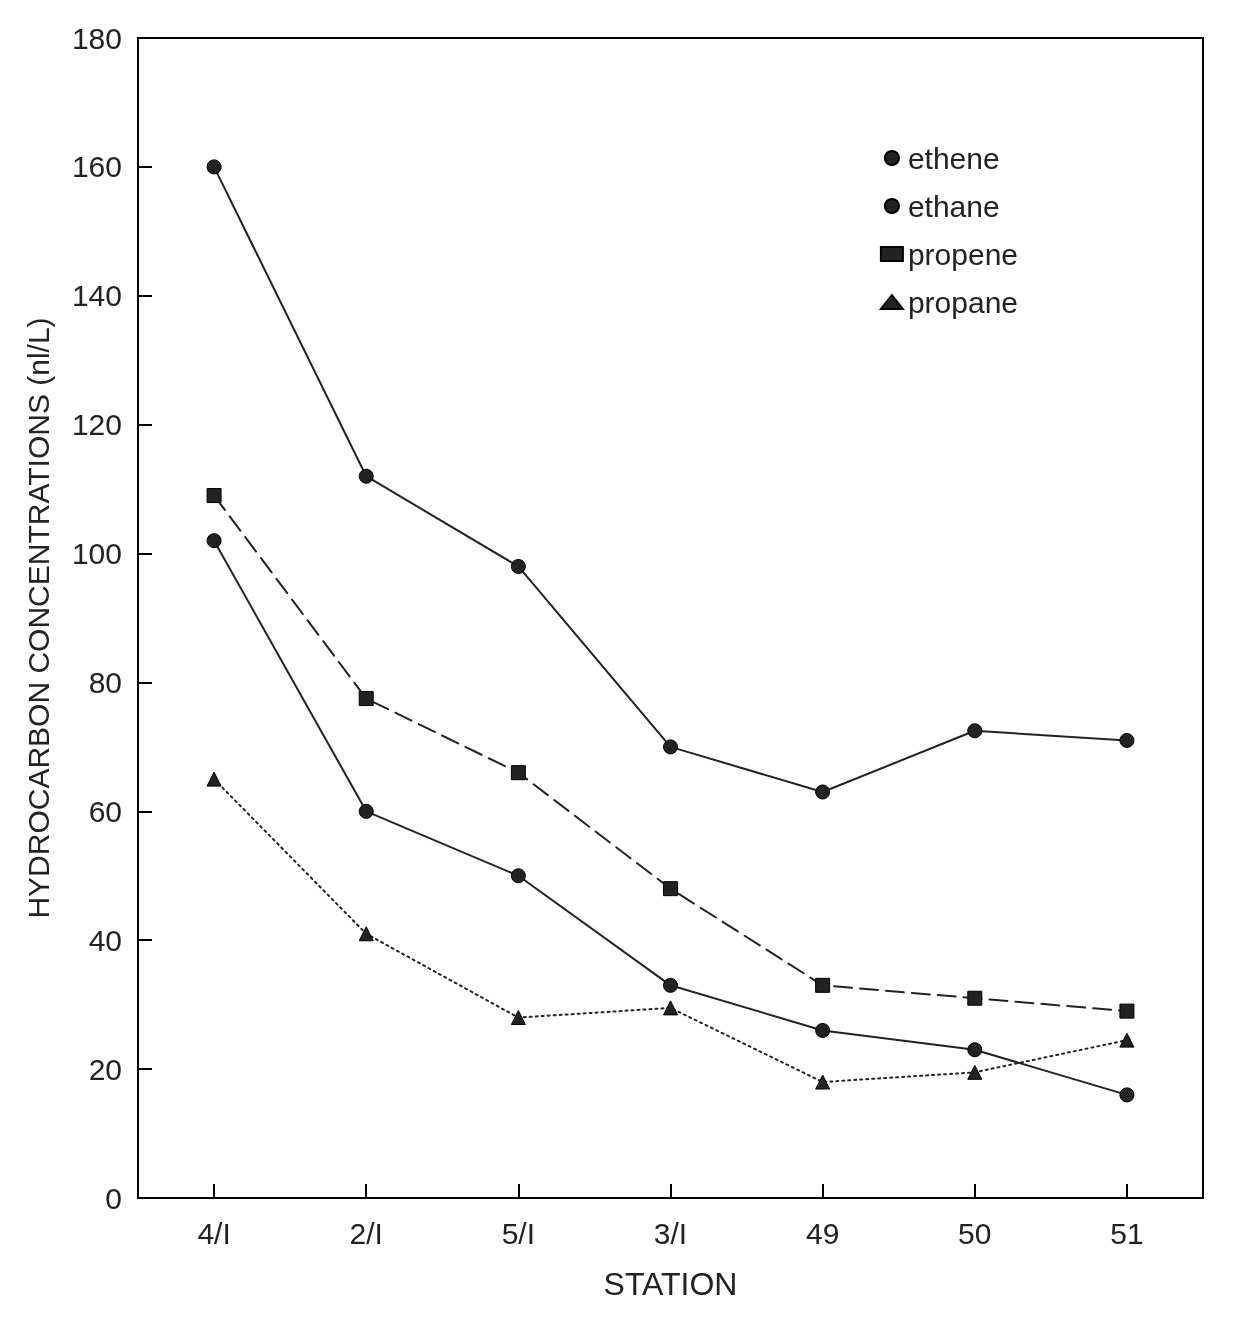 The image size is (1235, 1324). I want to click on y-tick-label: 0, so click(113, 1198).